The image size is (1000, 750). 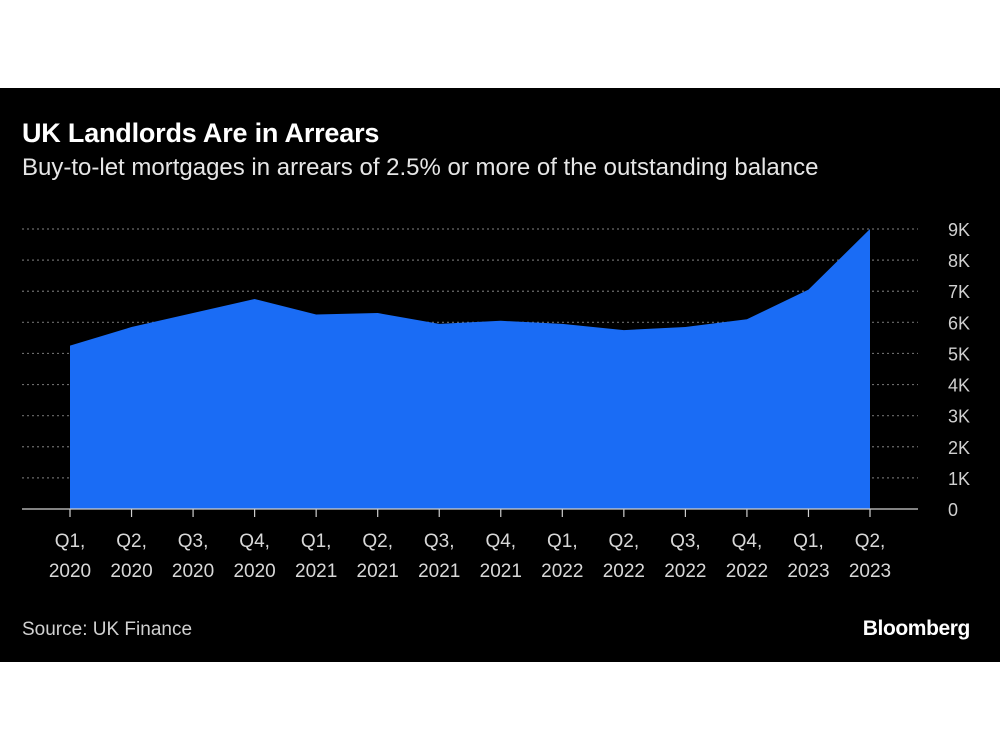 What do you see at coordinates (959, 230) in the screenshot?
I see `y-tick-label: 9K` at bounding box center [959, 230].